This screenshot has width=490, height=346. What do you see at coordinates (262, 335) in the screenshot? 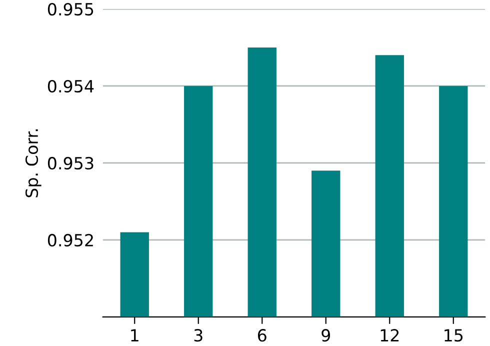
I see `x-tick-label: 6` at bounding box center [262, 335].